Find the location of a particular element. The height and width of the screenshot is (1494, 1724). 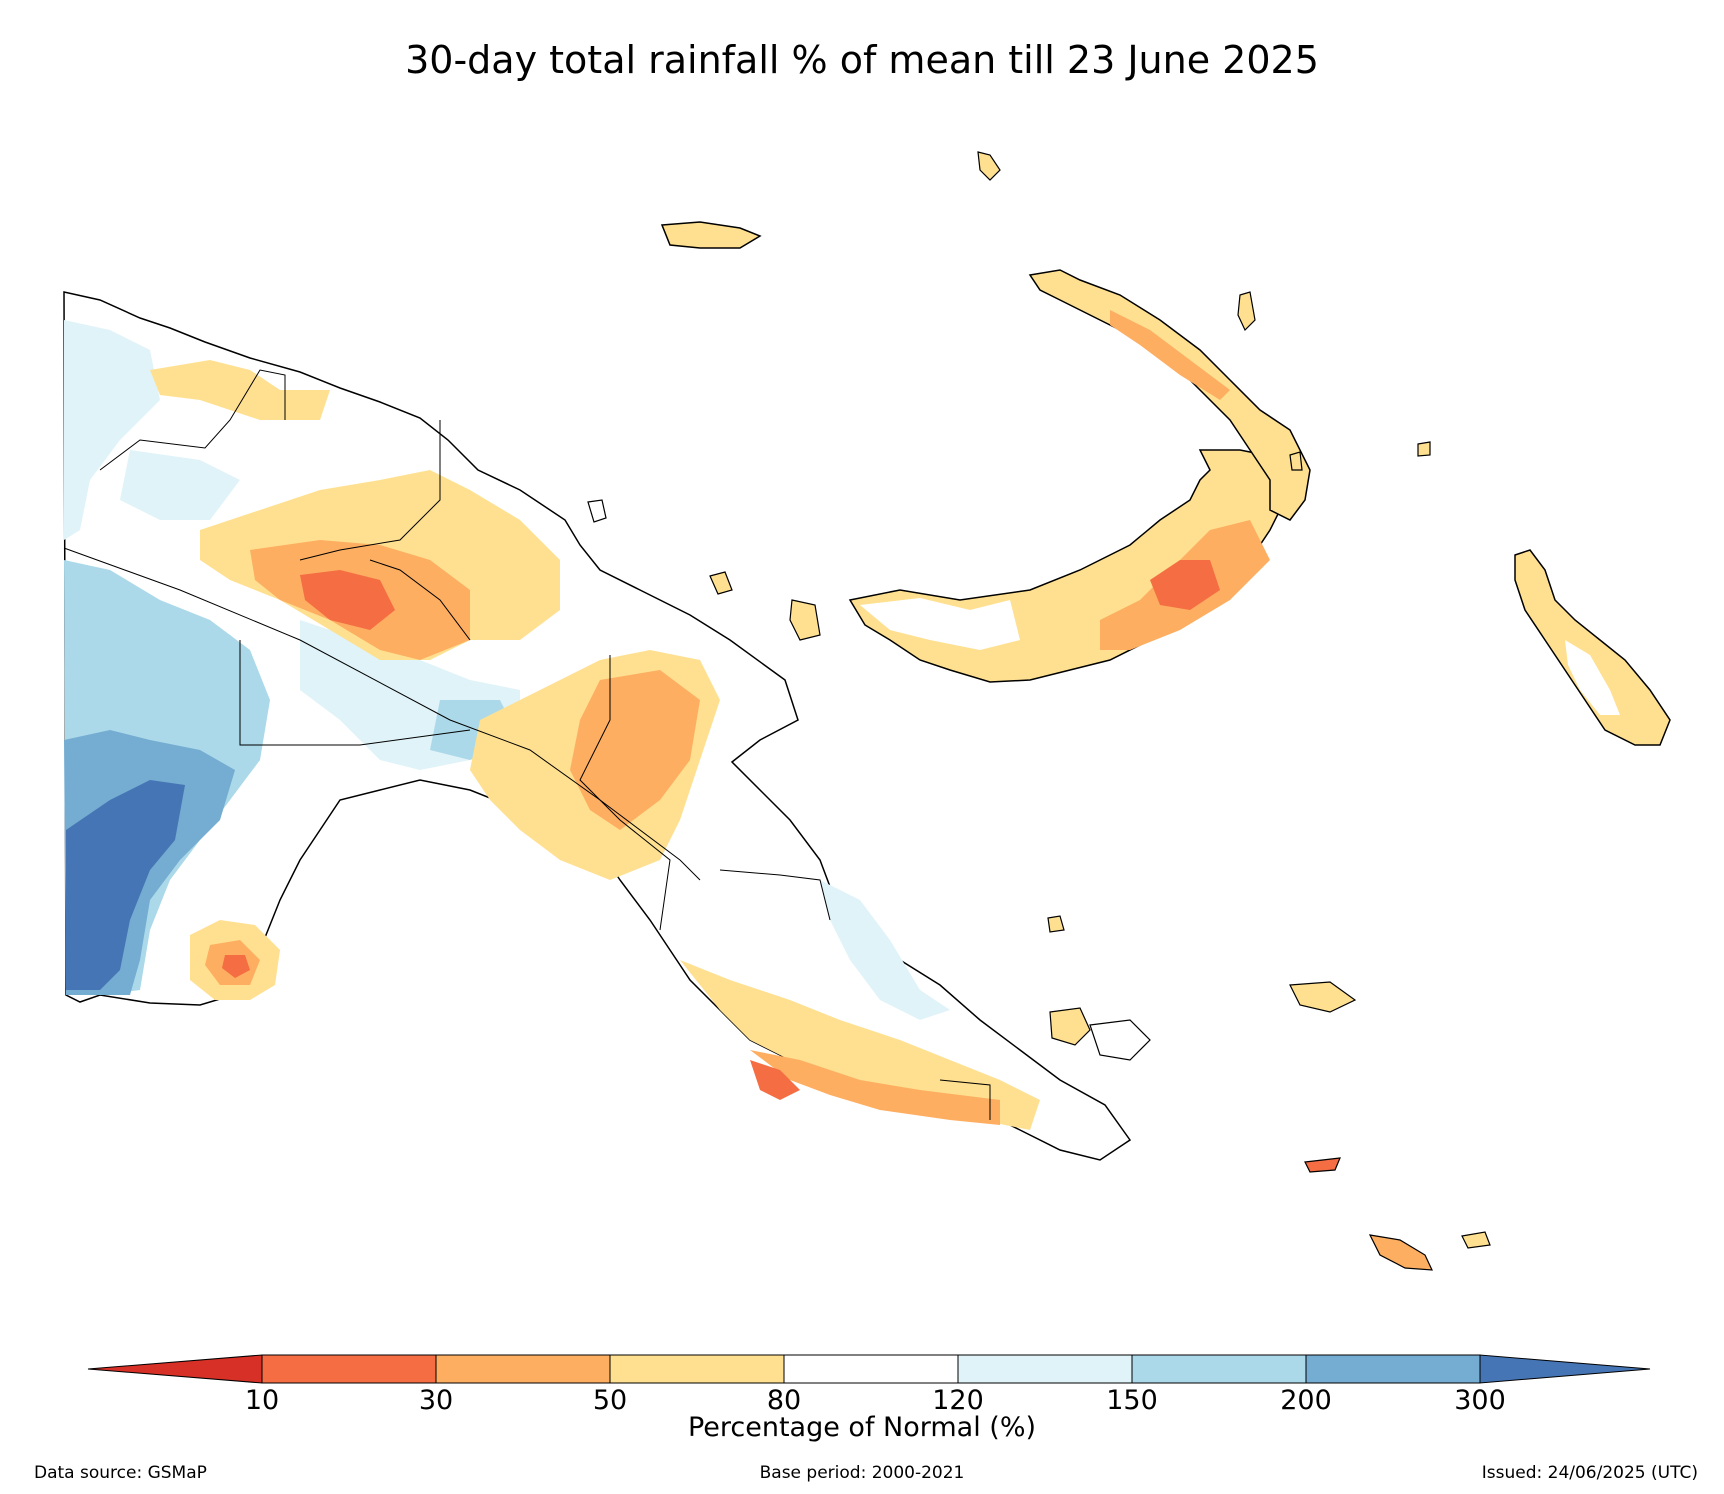

red-highlands is located at coordinates (347, 600).